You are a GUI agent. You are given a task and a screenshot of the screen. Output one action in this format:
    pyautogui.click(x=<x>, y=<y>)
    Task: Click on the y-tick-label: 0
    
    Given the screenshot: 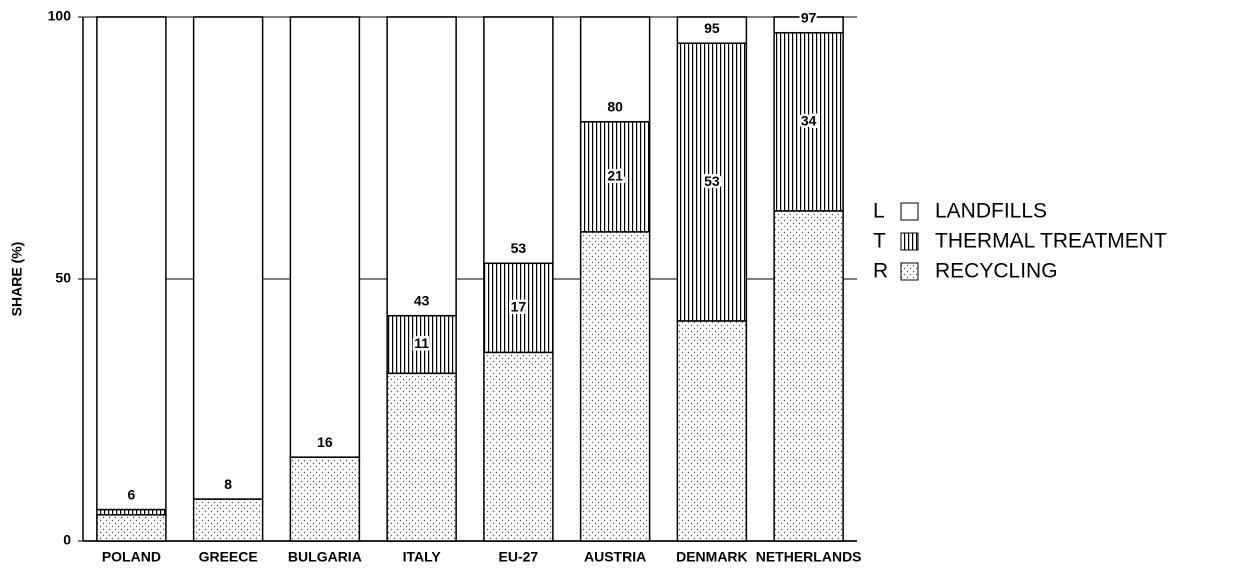 What is the action you would take?
    pyautogui.click(x=67, y=540)
    